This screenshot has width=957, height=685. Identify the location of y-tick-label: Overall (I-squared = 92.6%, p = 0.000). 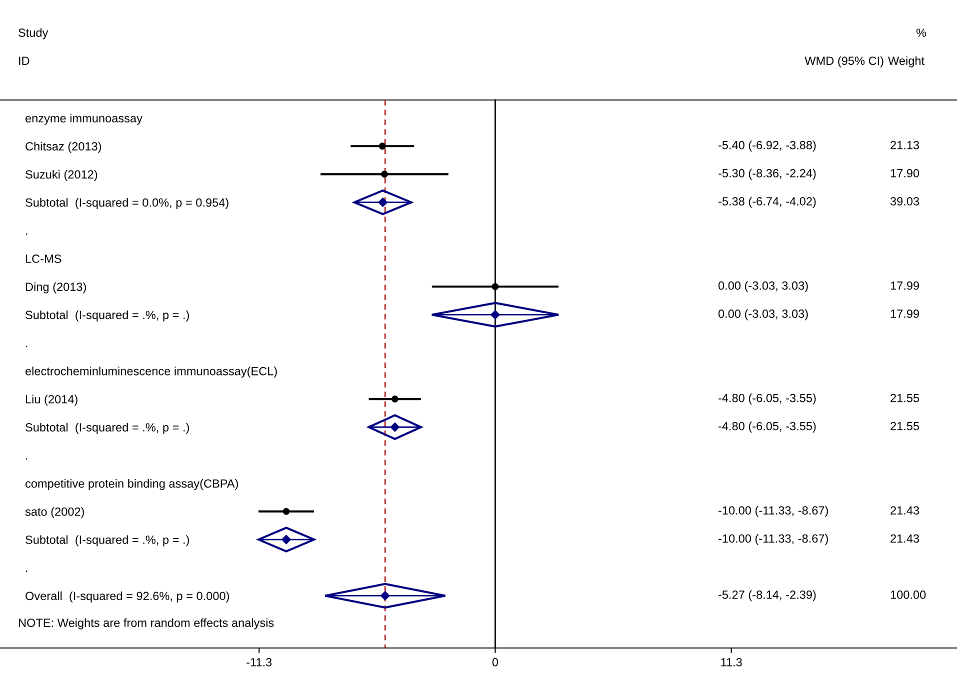
(128, 596).